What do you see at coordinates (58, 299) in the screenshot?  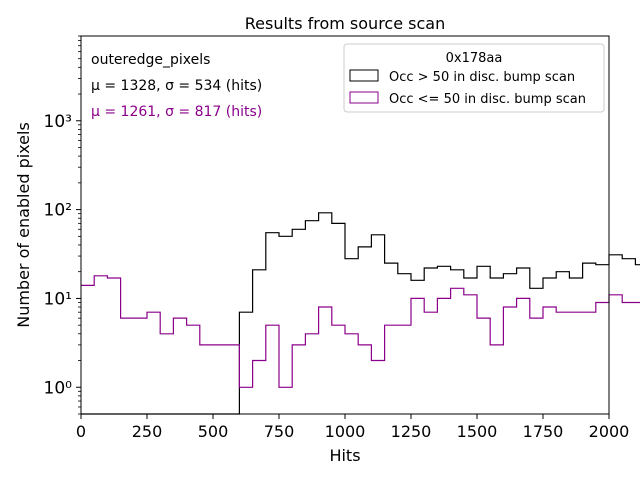 I see `y-tick-label: 10¹` at bounding box center [58, 299].